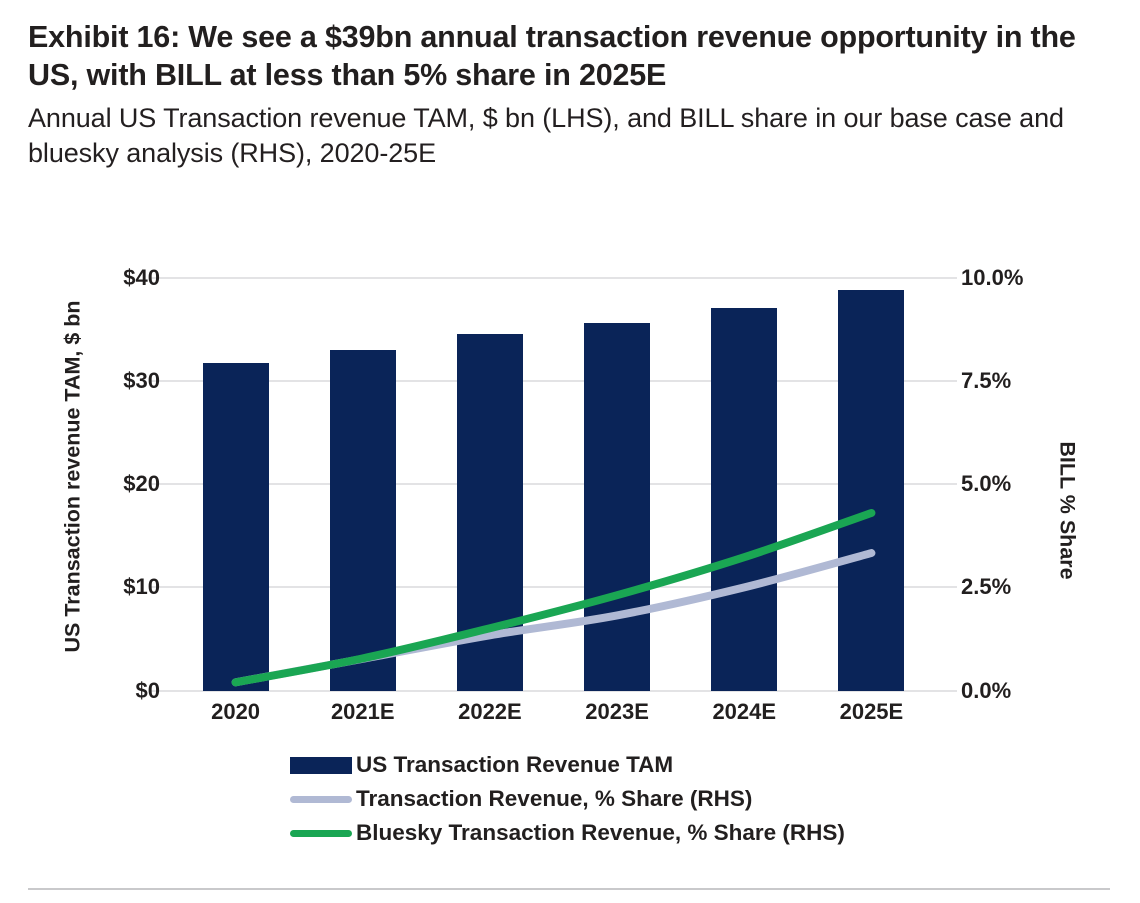  Describe the element at coordinates (141, 380) in the screenshot. I see `y-axis-left-tick-label: $30` at that location.